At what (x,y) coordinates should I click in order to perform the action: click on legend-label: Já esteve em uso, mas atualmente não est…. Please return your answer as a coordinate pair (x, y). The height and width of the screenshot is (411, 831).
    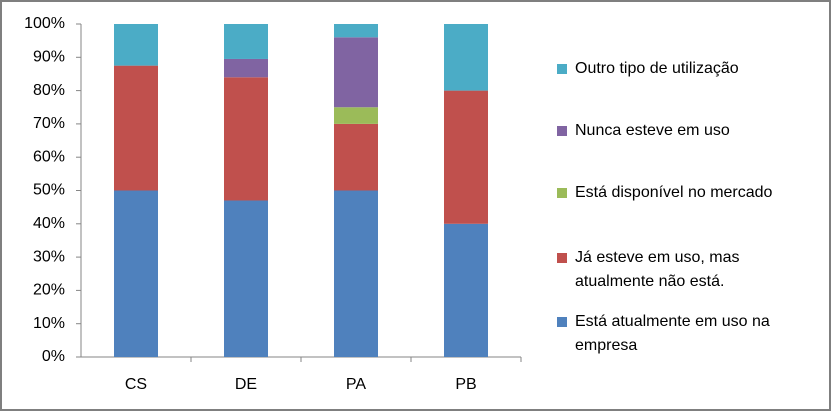
    Looking at the image, I should click on (657, 269).